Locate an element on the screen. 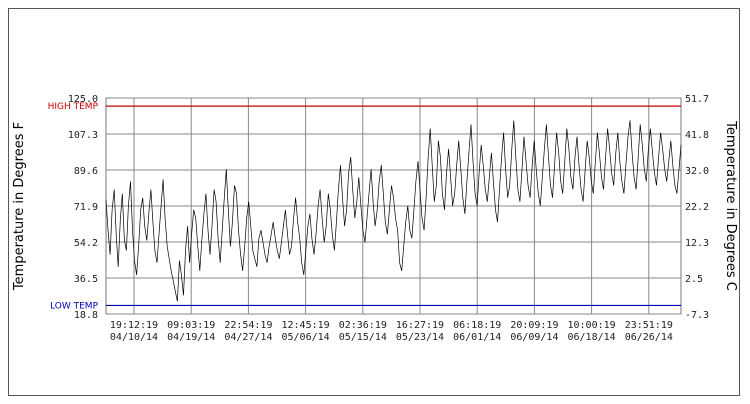 The width and height of the screenshot is (750, 404). y-tick-label-right: 32.0 is located at coordinates (697, 171).